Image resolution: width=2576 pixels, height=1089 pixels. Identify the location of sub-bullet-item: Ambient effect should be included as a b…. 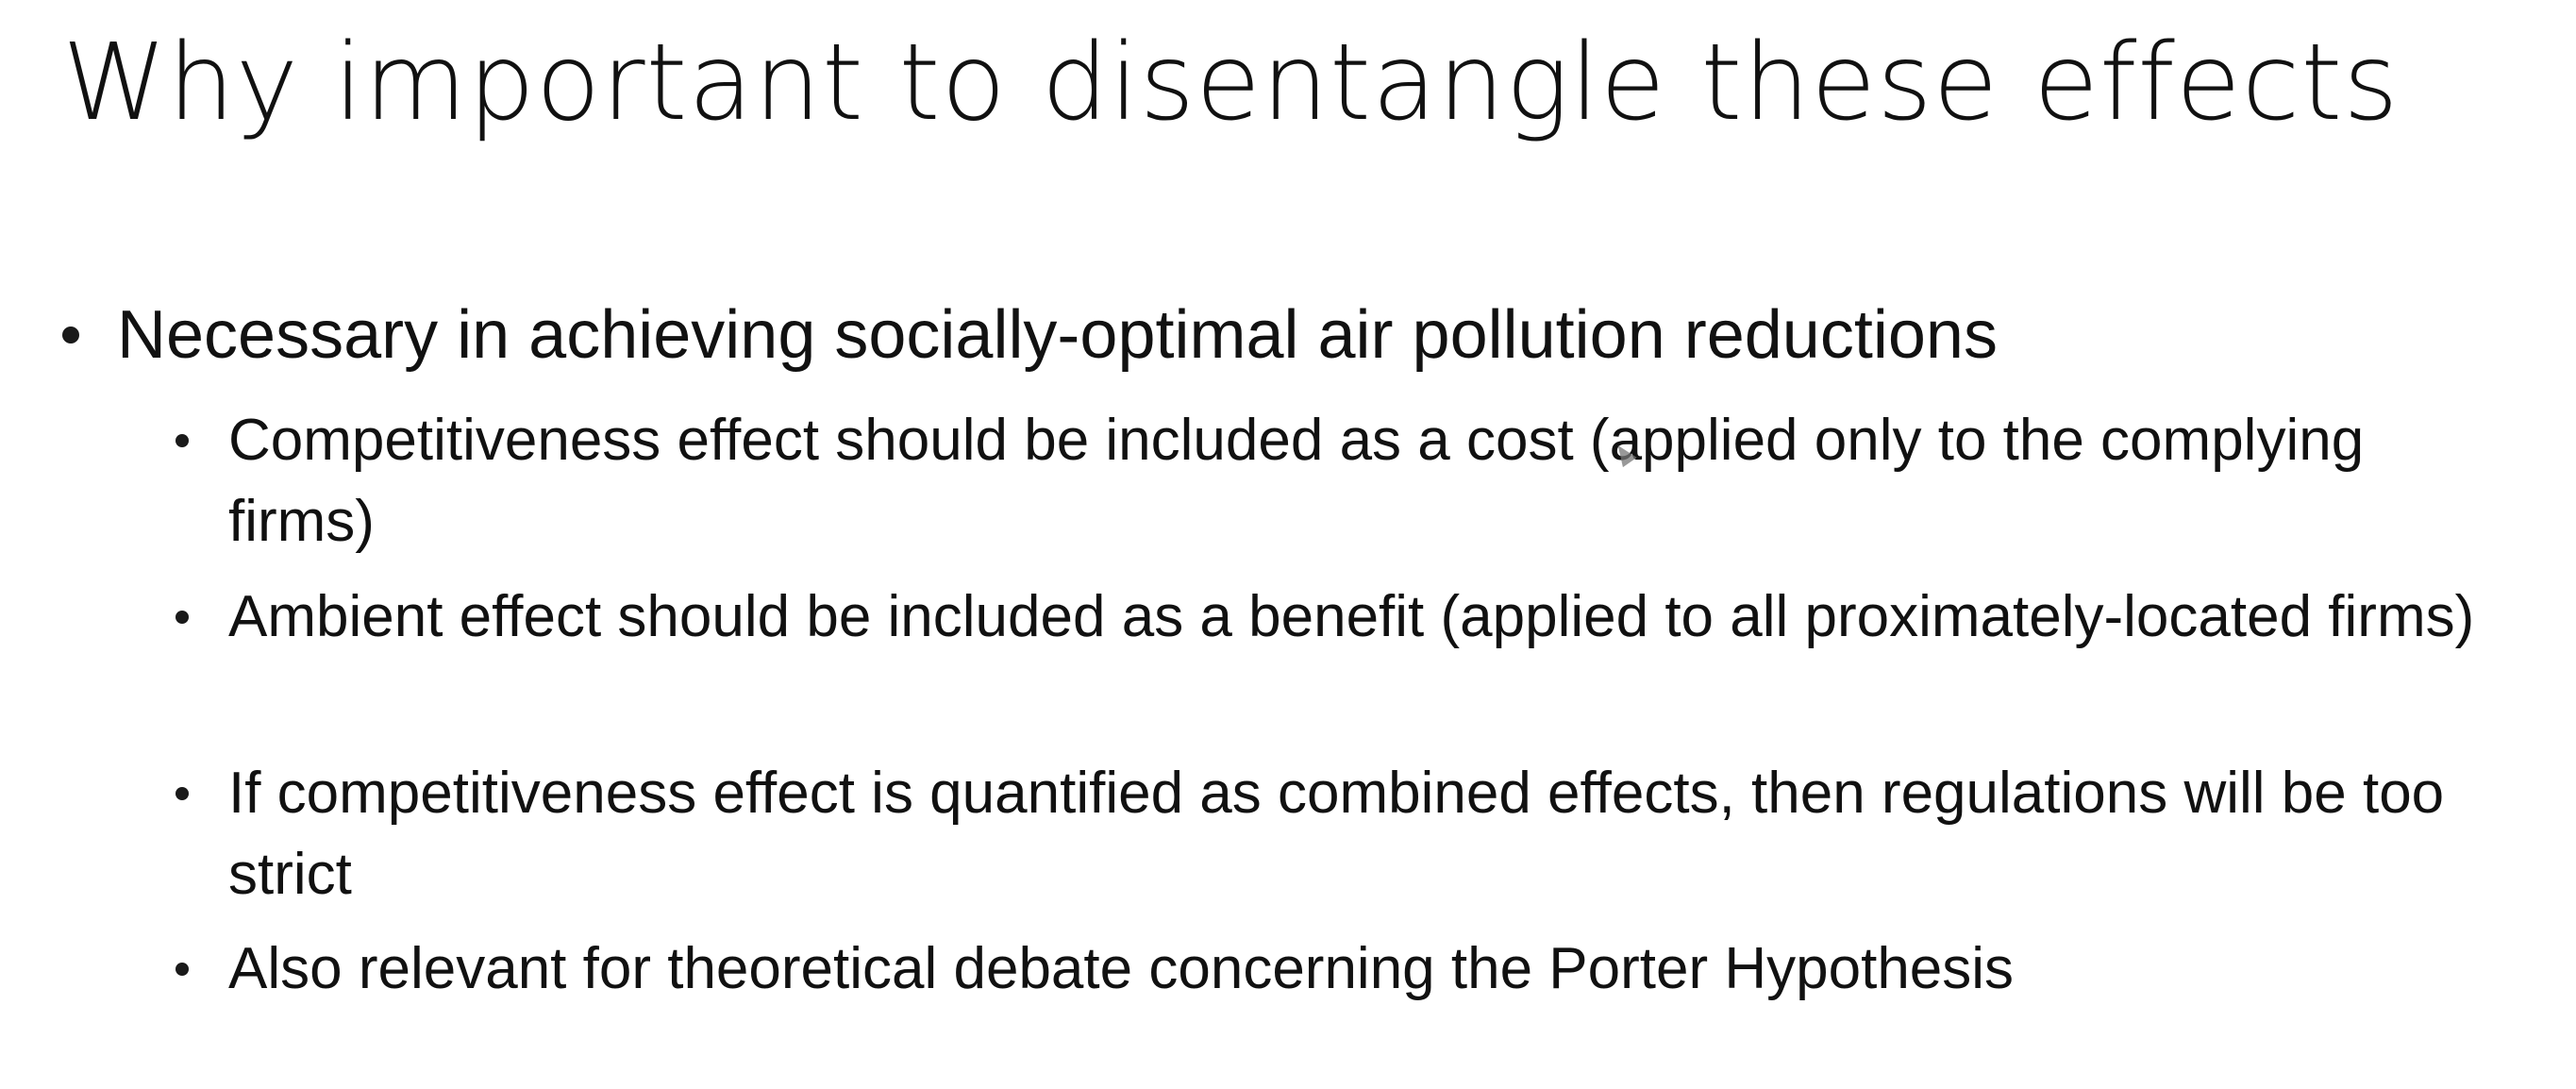
(1346, 617).